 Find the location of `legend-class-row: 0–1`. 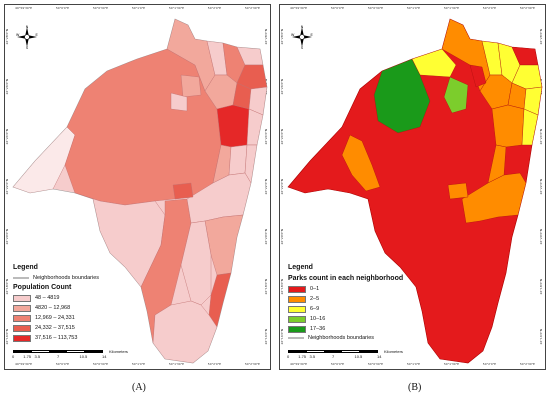

legend-class-row: 0–1 is located at coordinates (358, 289).